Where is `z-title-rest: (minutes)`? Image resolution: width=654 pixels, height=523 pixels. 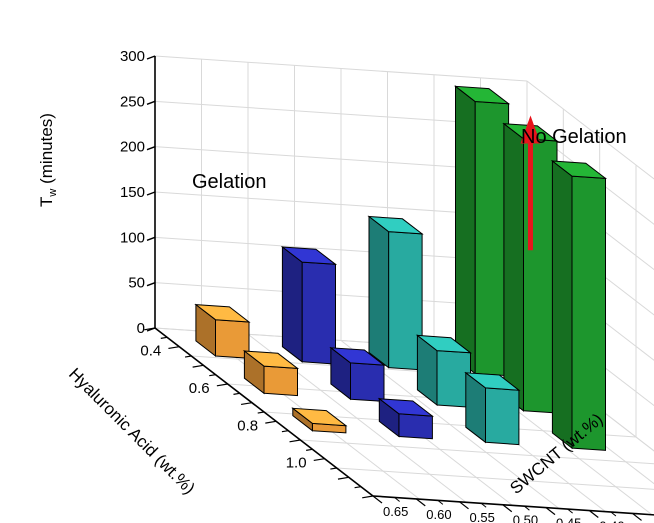
z-title-rest: (minutes) is located at coordinates (46, 151).